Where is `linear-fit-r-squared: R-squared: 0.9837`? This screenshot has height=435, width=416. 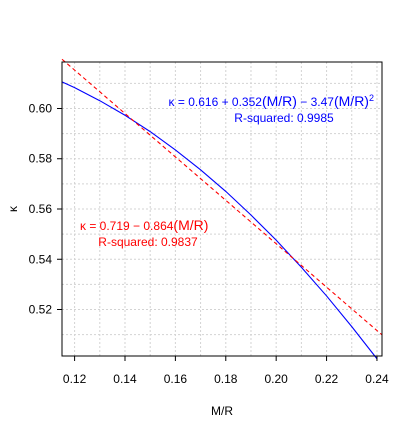 linear-fit-r-squared: R-squared: 0.9837 is located at coordinates (148, 242).